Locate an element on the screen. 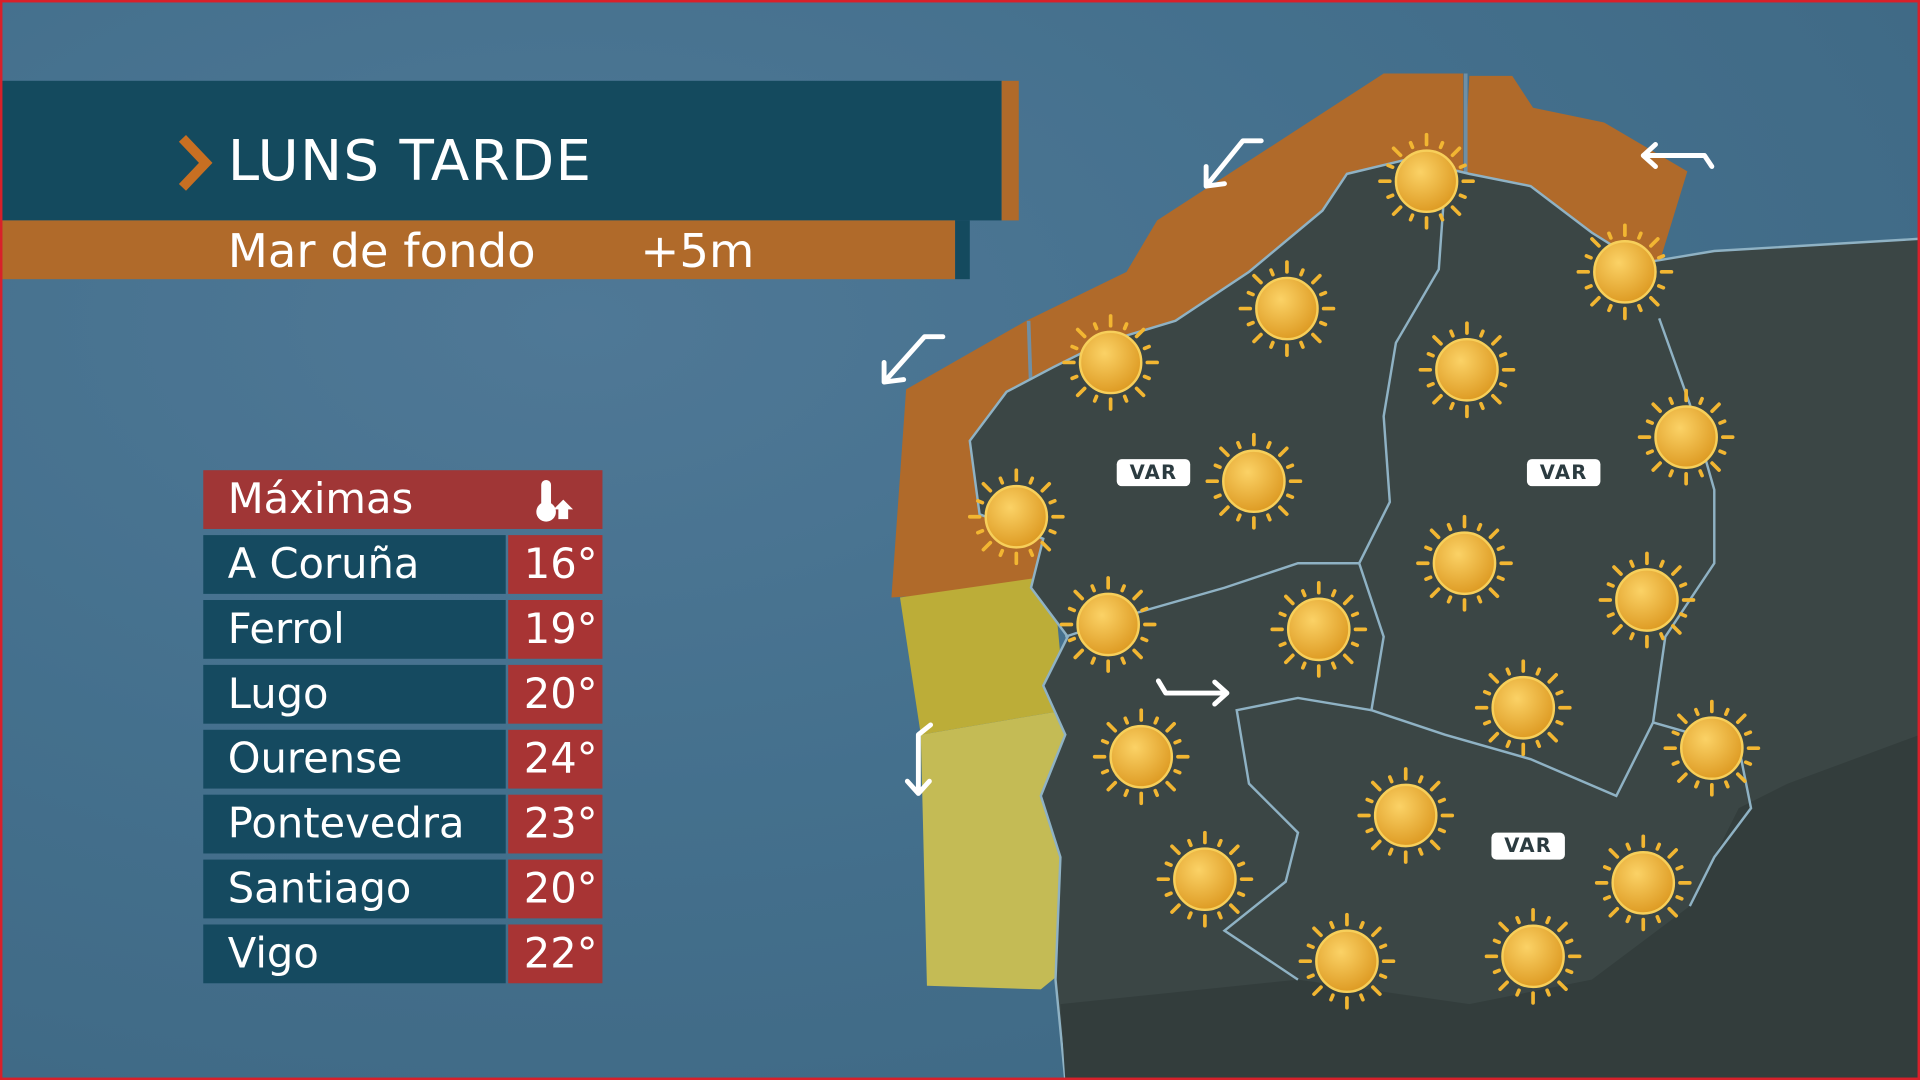 The image size is (1920, 1080). city-max-temp: 19° is located at coordinates (555, 629).